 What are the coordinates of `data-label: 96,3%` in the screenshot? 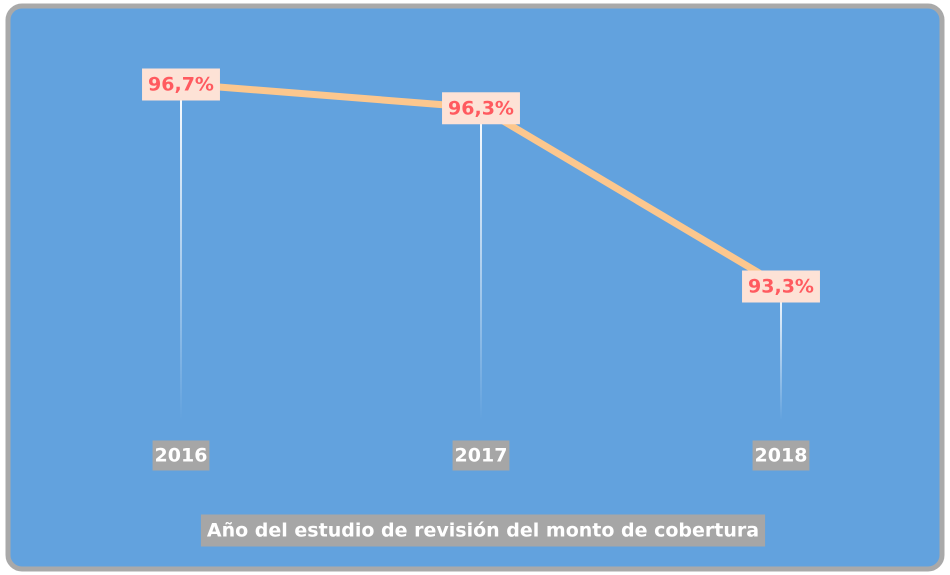 It's located at (481, 108).